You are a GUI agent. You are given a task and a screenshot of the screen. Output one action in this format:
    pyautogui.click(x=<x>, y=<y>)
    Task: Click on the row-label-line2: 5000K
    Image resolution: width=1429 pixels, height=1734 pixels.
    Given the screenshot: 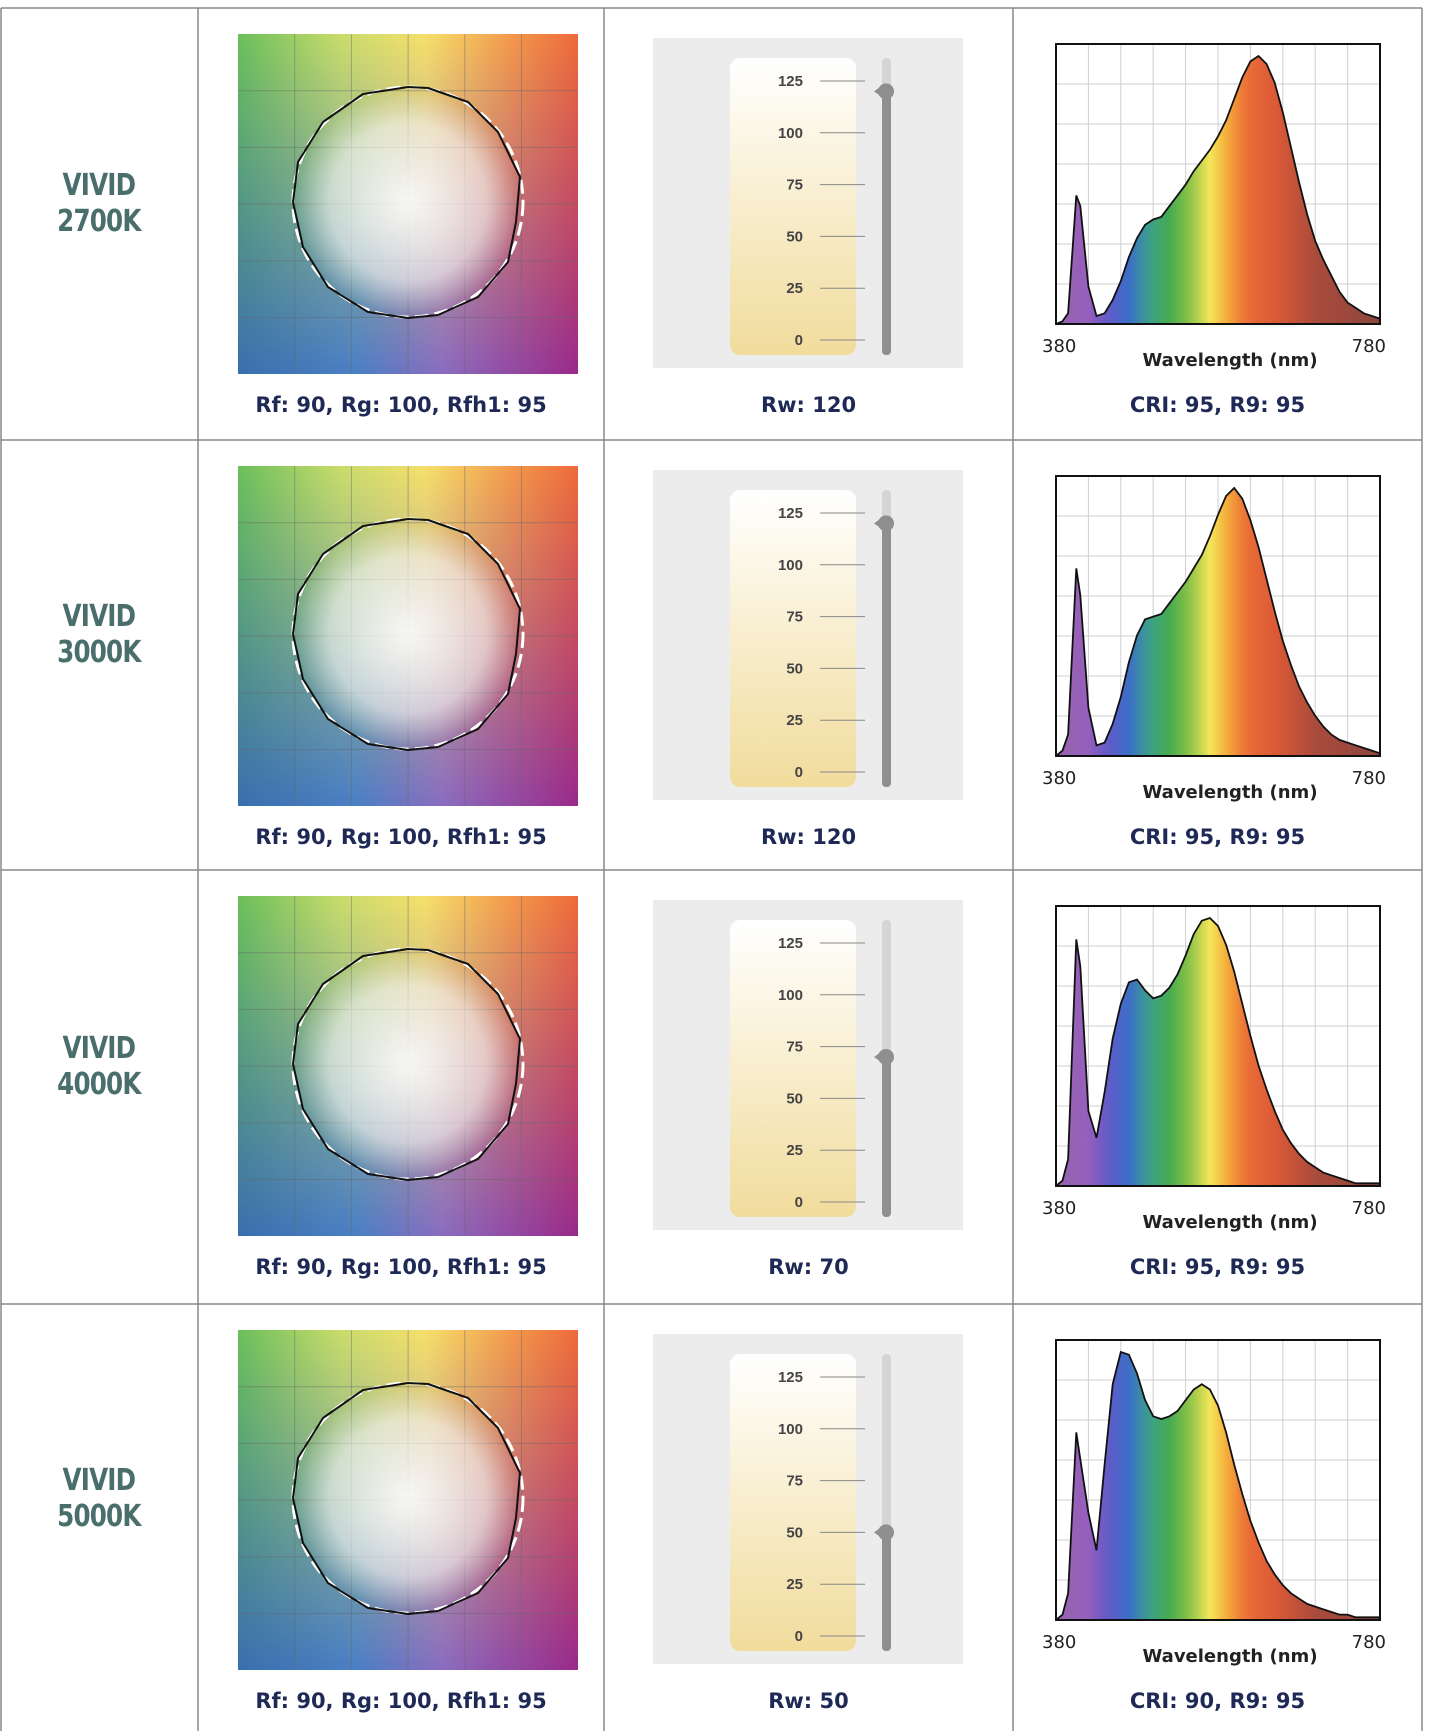 What is the action you would take?
    pyautogui.click(x=99, y=1516)
    